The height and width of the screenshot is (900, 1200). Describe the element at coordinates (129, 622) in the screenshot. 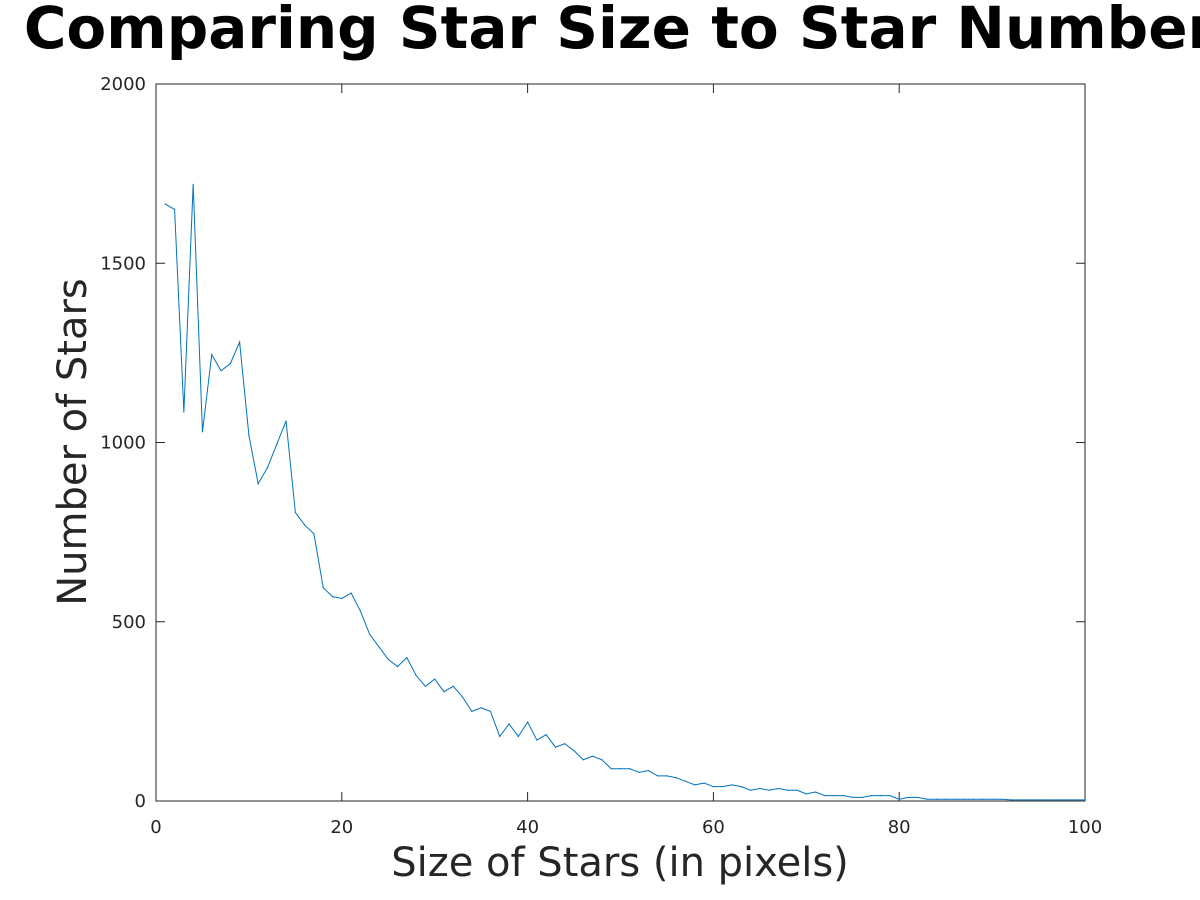

I see `y-tick-label: 500` at that location.